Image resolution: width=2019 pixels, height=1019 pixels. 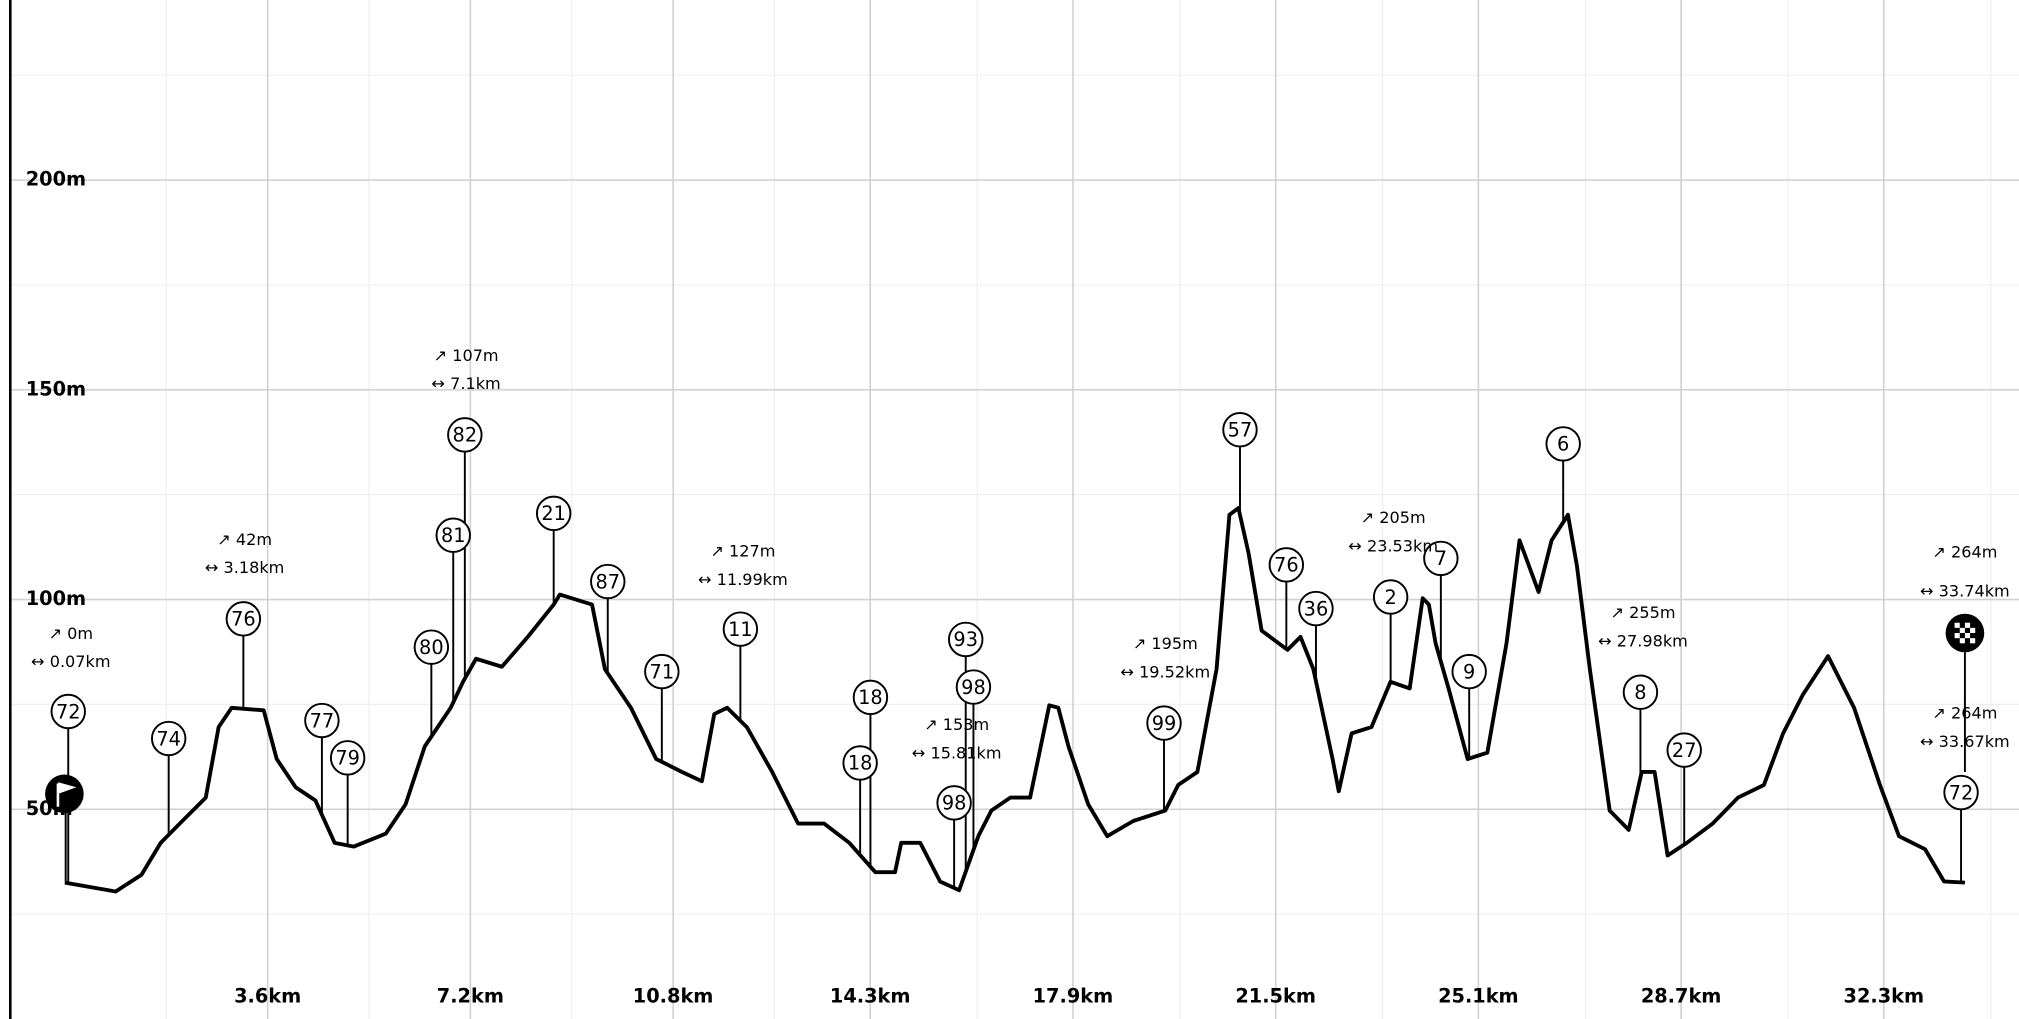 What do you see at coordinates (742, 550) in the screenshot?
I see `stat-gain: ↗ 127m` at bounding box center [742, 550].